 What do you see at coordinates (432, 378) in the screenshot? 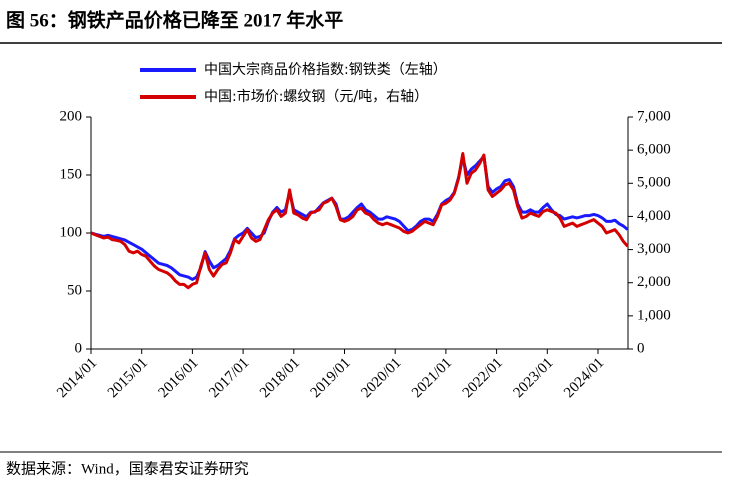
I see `x-tick-label: 2021/01` at bounding box center [432, 378].